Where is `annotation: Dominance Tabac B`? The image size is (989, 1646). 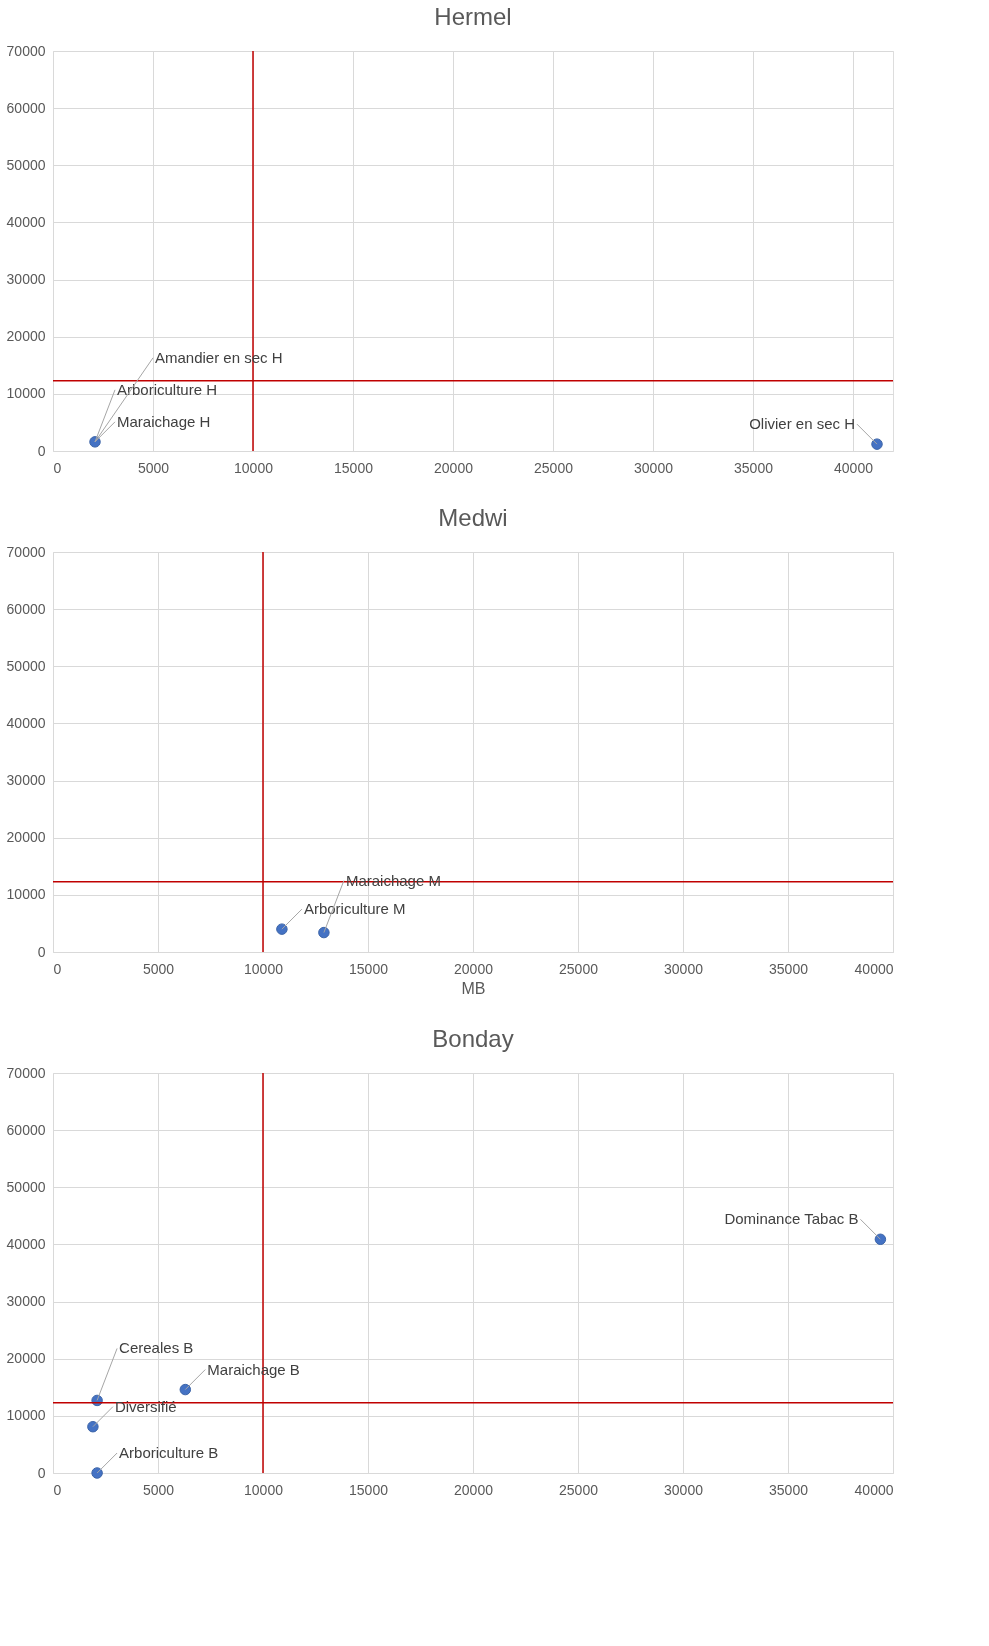
annotation: Dominance Tabac B is located at coordinates (791, 1219).